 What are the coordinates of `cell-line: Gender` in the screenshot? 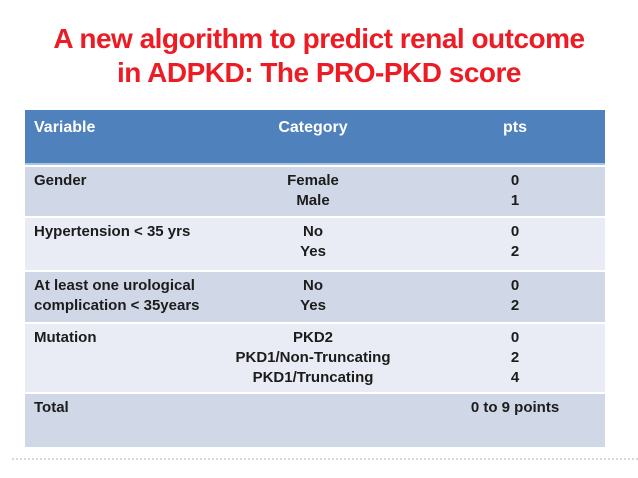 It's located at (60, 180).